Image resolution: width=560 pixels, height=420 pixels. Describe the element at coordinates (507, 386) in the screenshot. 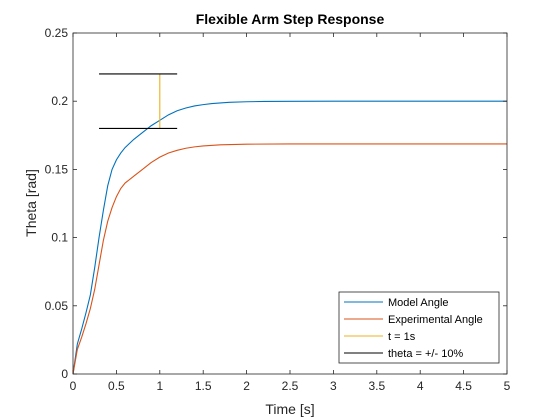

I see `x-tick-label: 5` at that location.